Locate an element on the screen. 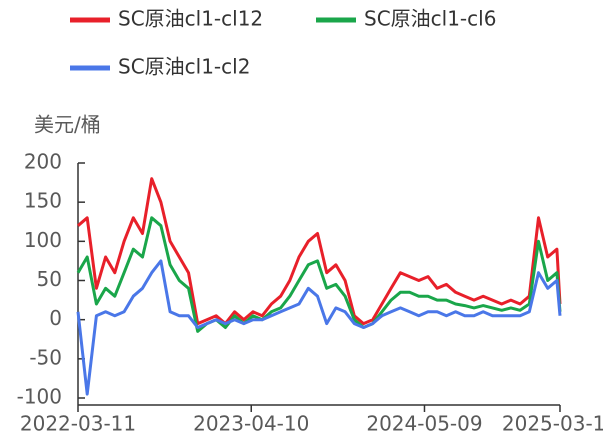  y-tick-label: 150 is located at coordinates (43, 201).